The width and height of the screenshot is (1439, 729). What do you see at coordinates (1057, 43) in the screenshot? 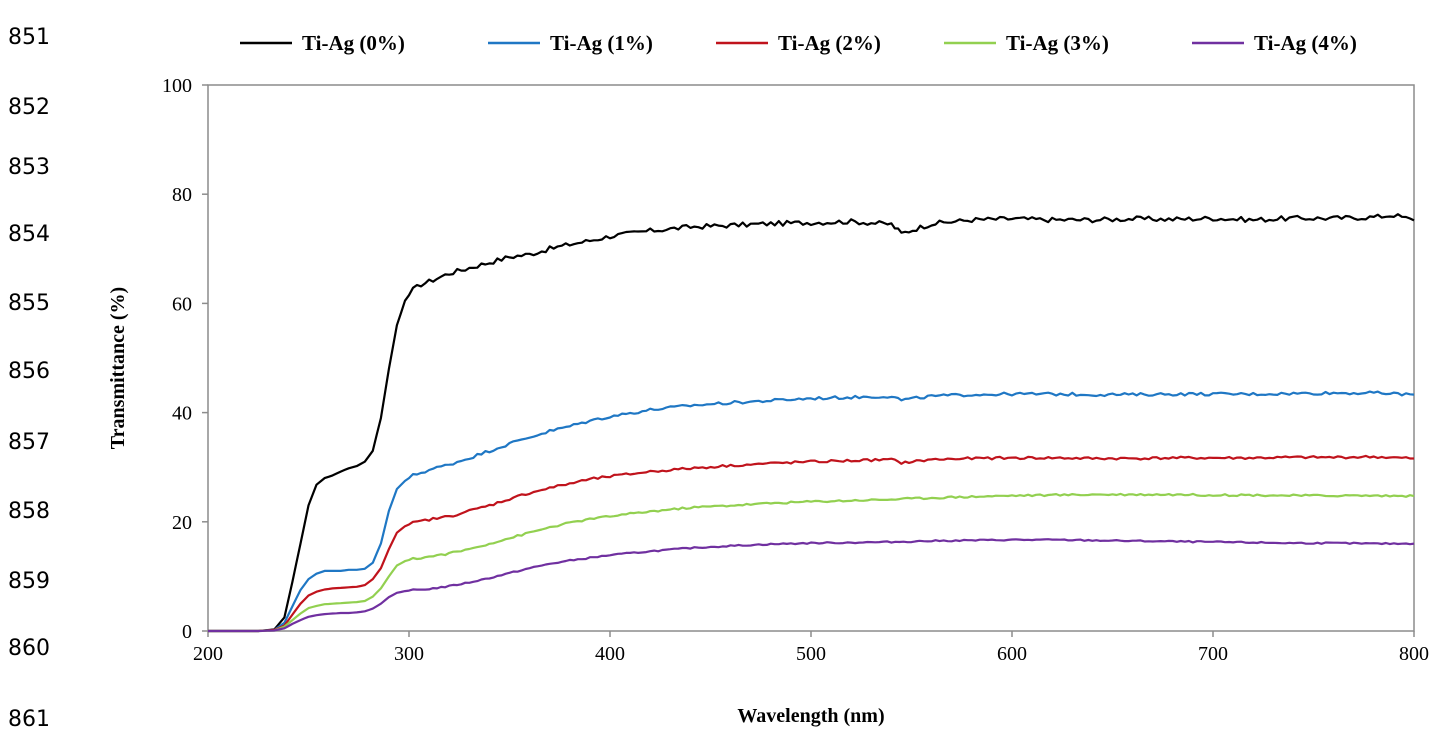
I see `legend-label: Ti-Ag (3%)` at bounding box center [1057, 43].